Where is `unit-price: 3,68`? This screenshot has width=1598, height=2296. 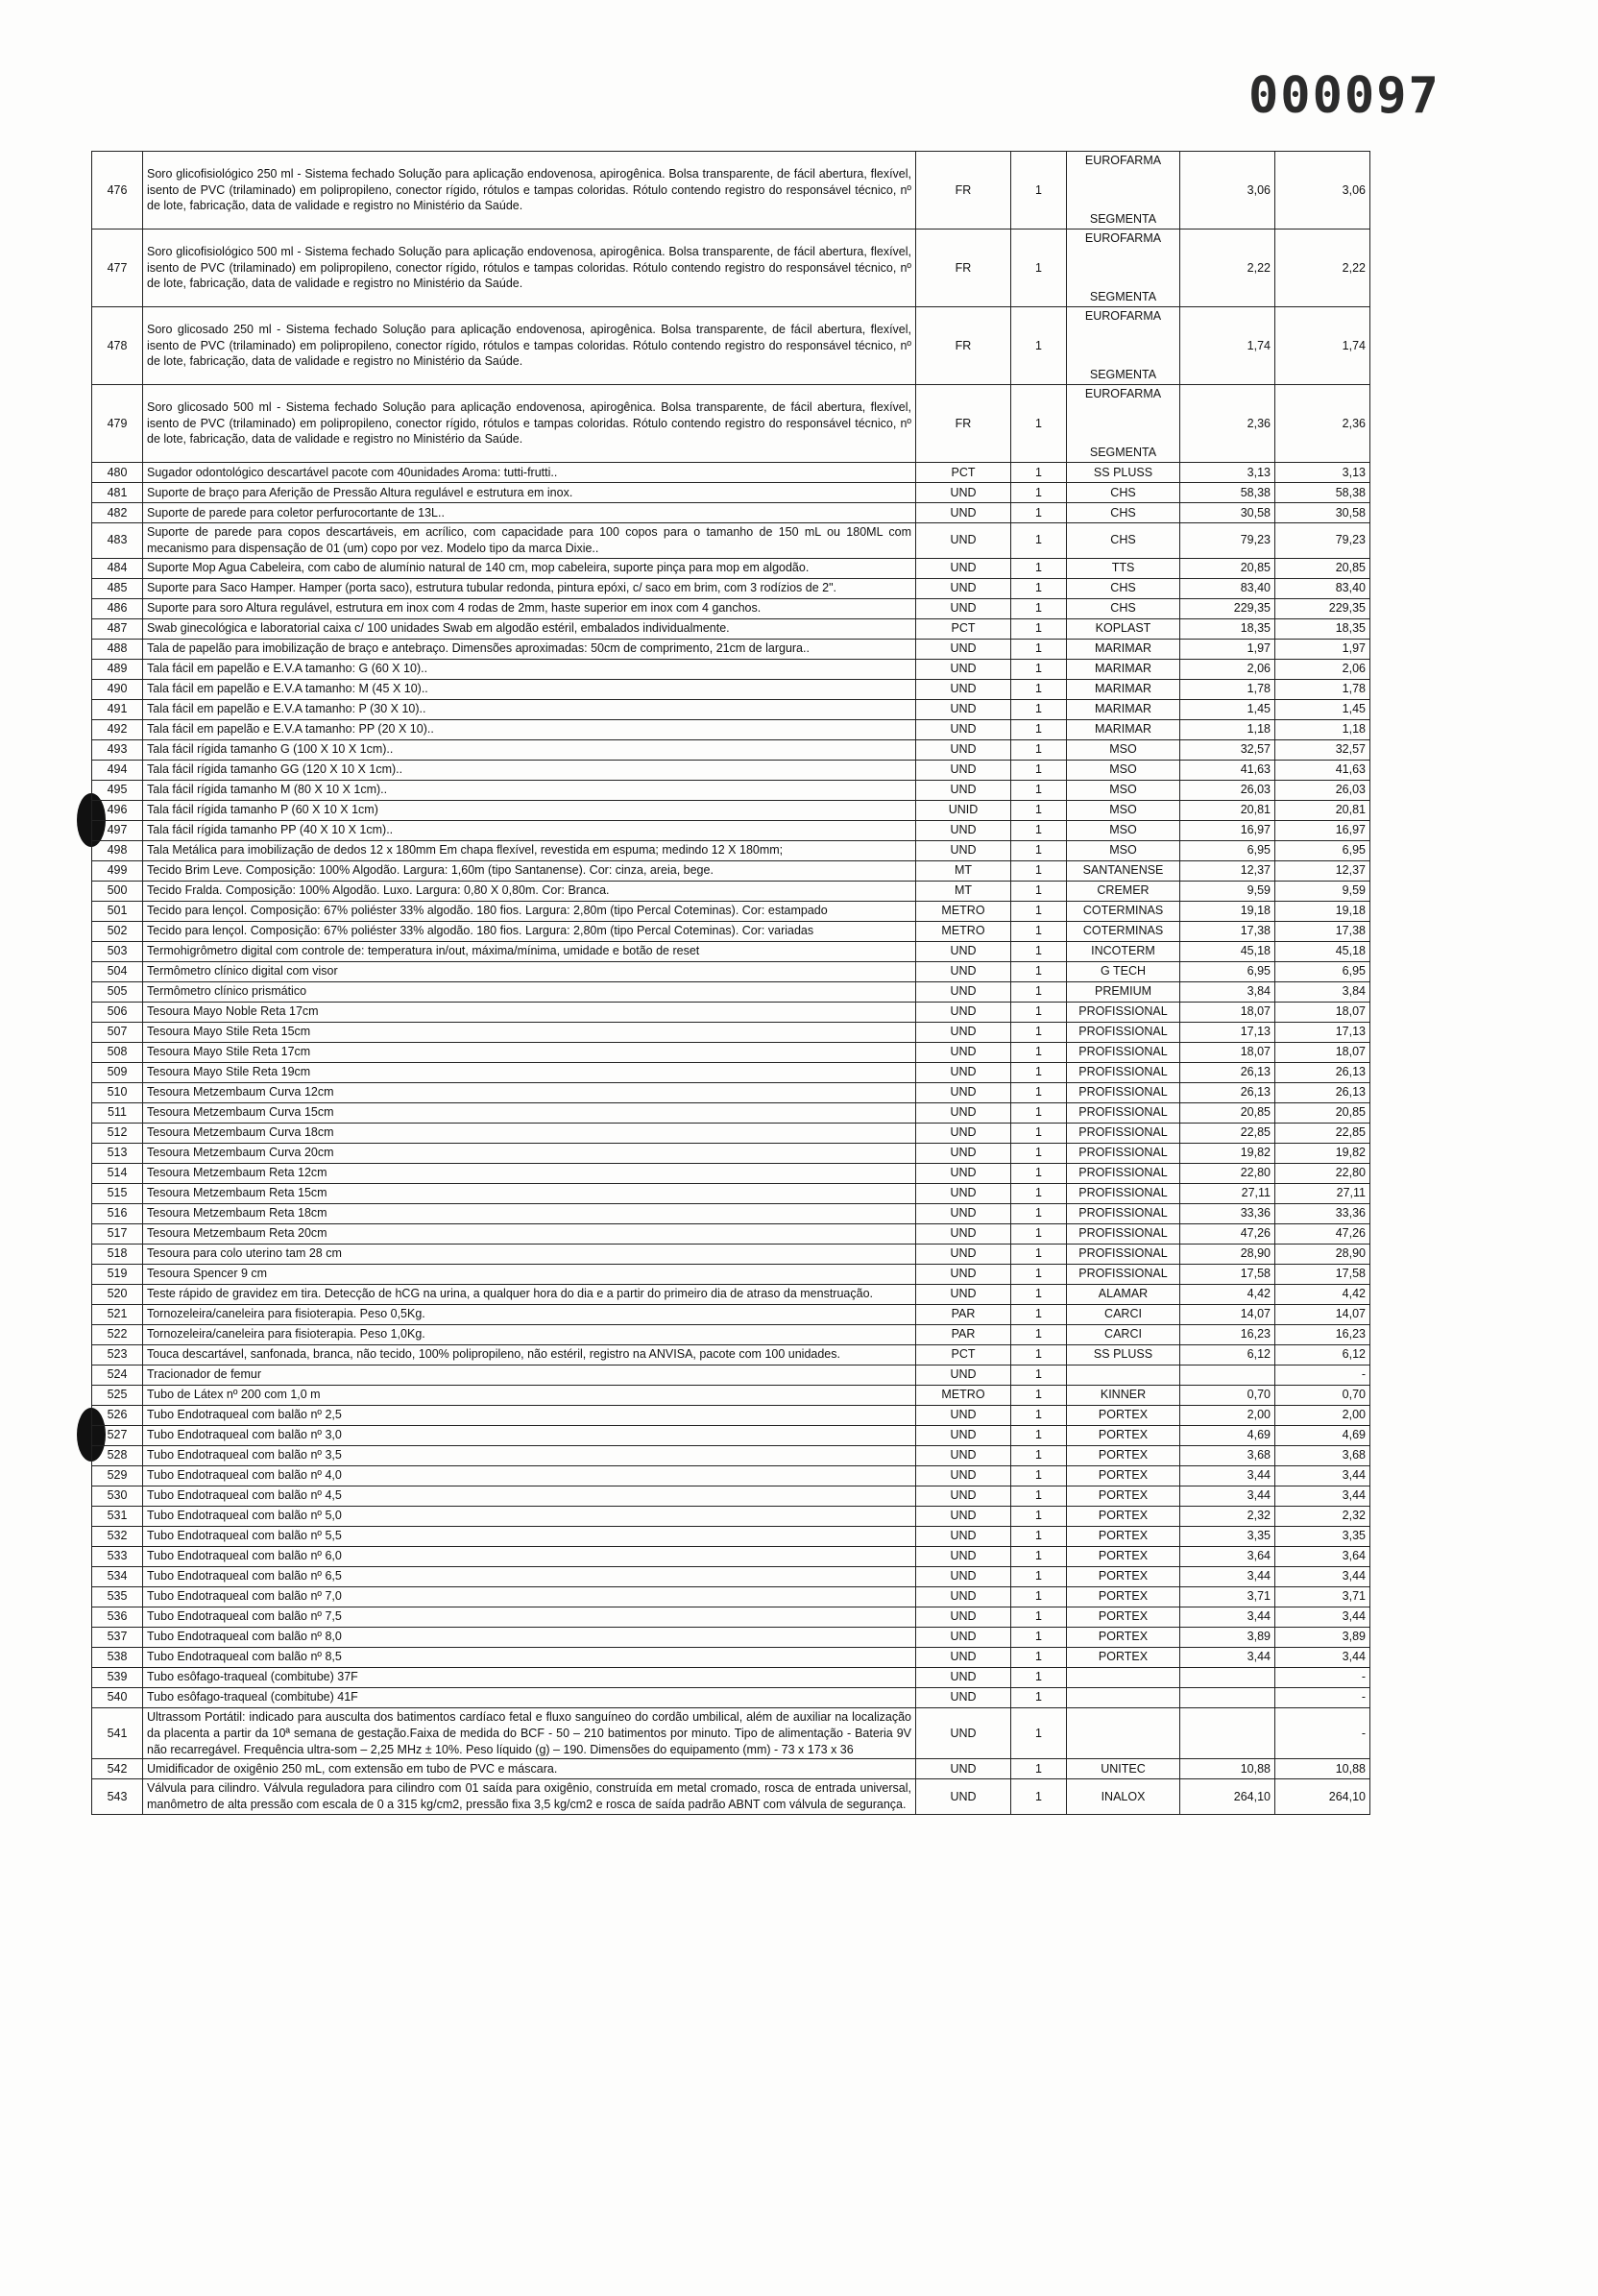
unit-price: 3,68 is located at coordinates (1227, 1455).